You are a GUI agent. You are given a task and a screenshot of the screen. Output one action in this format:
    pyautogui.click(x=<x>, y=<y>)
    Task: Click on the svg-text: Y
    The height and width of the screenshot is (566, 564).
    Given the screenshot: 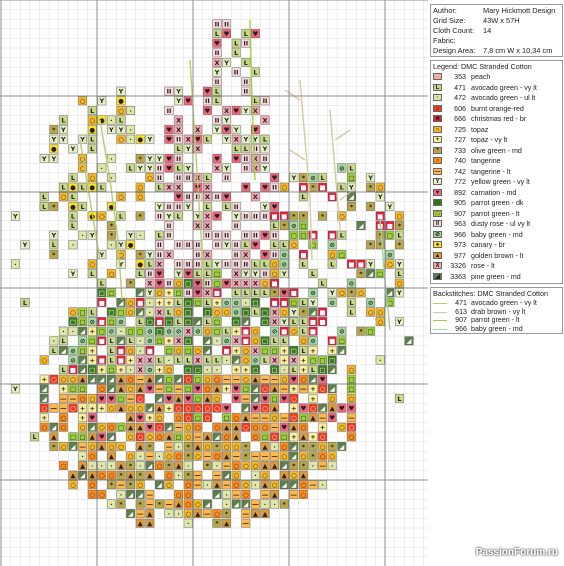 What is the action you would take?
    pyautogui.click(x=265, y=149)
    